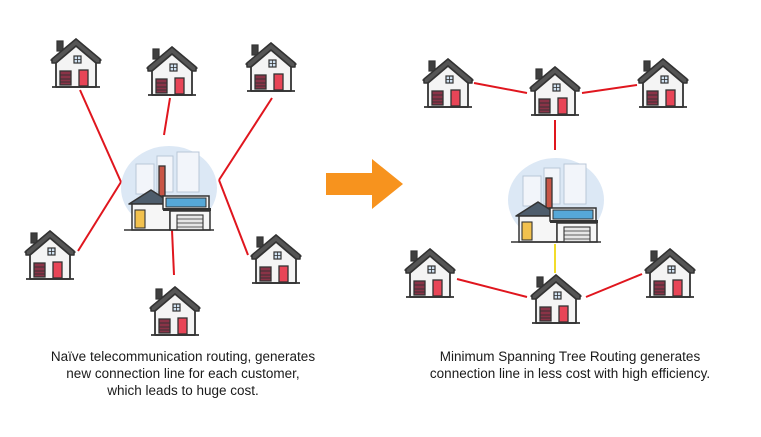  What do you see at coordinates (100, 136) in the screenshot?
I see `link-hub-house-top-left` at bounding box center [100, 136].